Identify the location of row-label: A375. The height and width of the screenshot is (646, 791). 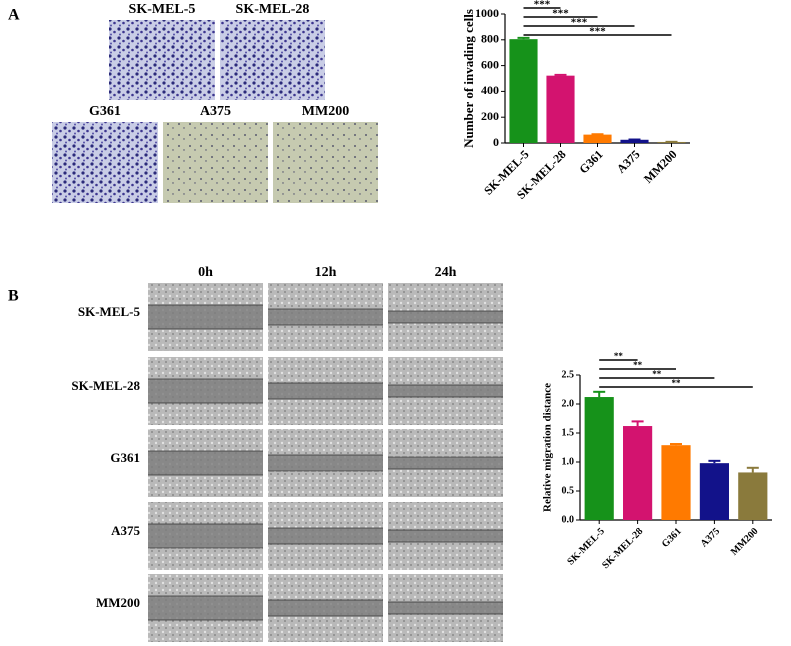
(125, 530).